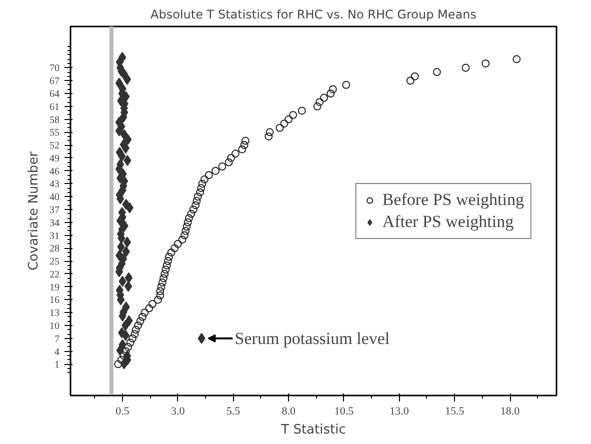 Image resolution: width=591 pixels, height=444 pixels. What do you see at coordinates (55, 326) in the screenshot?
I see `y-tick-label: 10` at bounding box center [55, 326].